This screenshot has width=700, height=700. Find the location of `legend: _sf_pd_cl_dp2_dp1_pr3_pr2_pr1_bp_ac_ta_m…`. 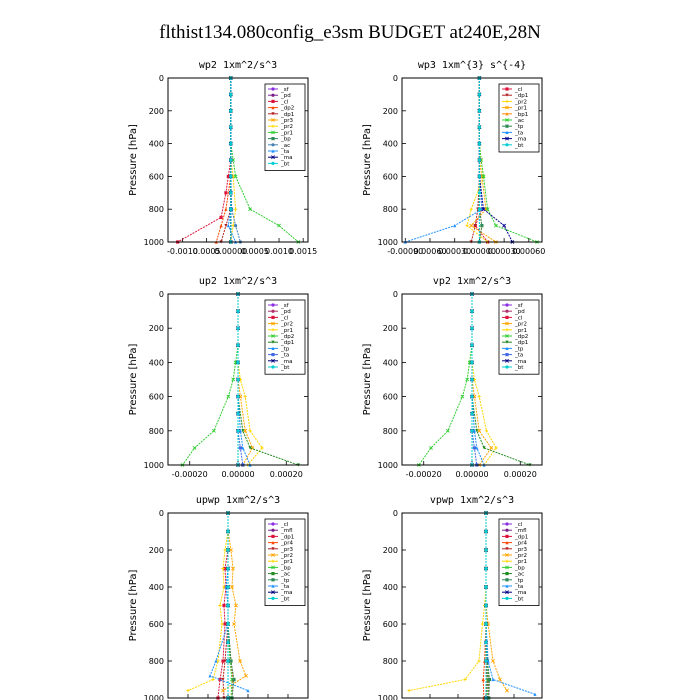

legend: _sf_pd_cl_dp2_dp1_pr3_pr2_pr1_bp_ac_ta_m… is located at coordinates (285, 127).